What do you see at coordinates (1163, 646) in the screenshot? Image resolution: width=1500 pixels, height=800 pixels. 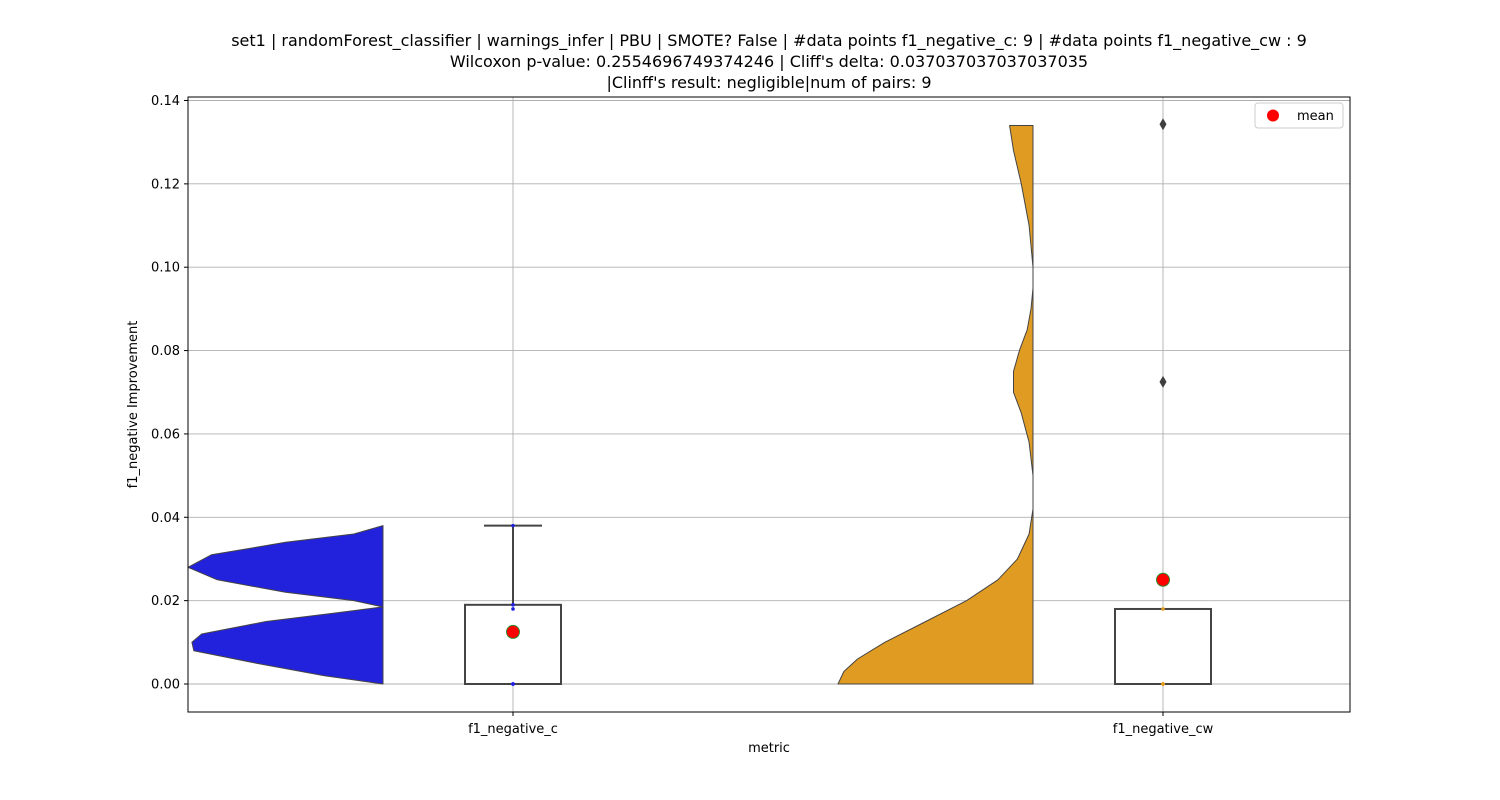 I see `box-f1_negative_cw` at bounding box center [1163, 646].